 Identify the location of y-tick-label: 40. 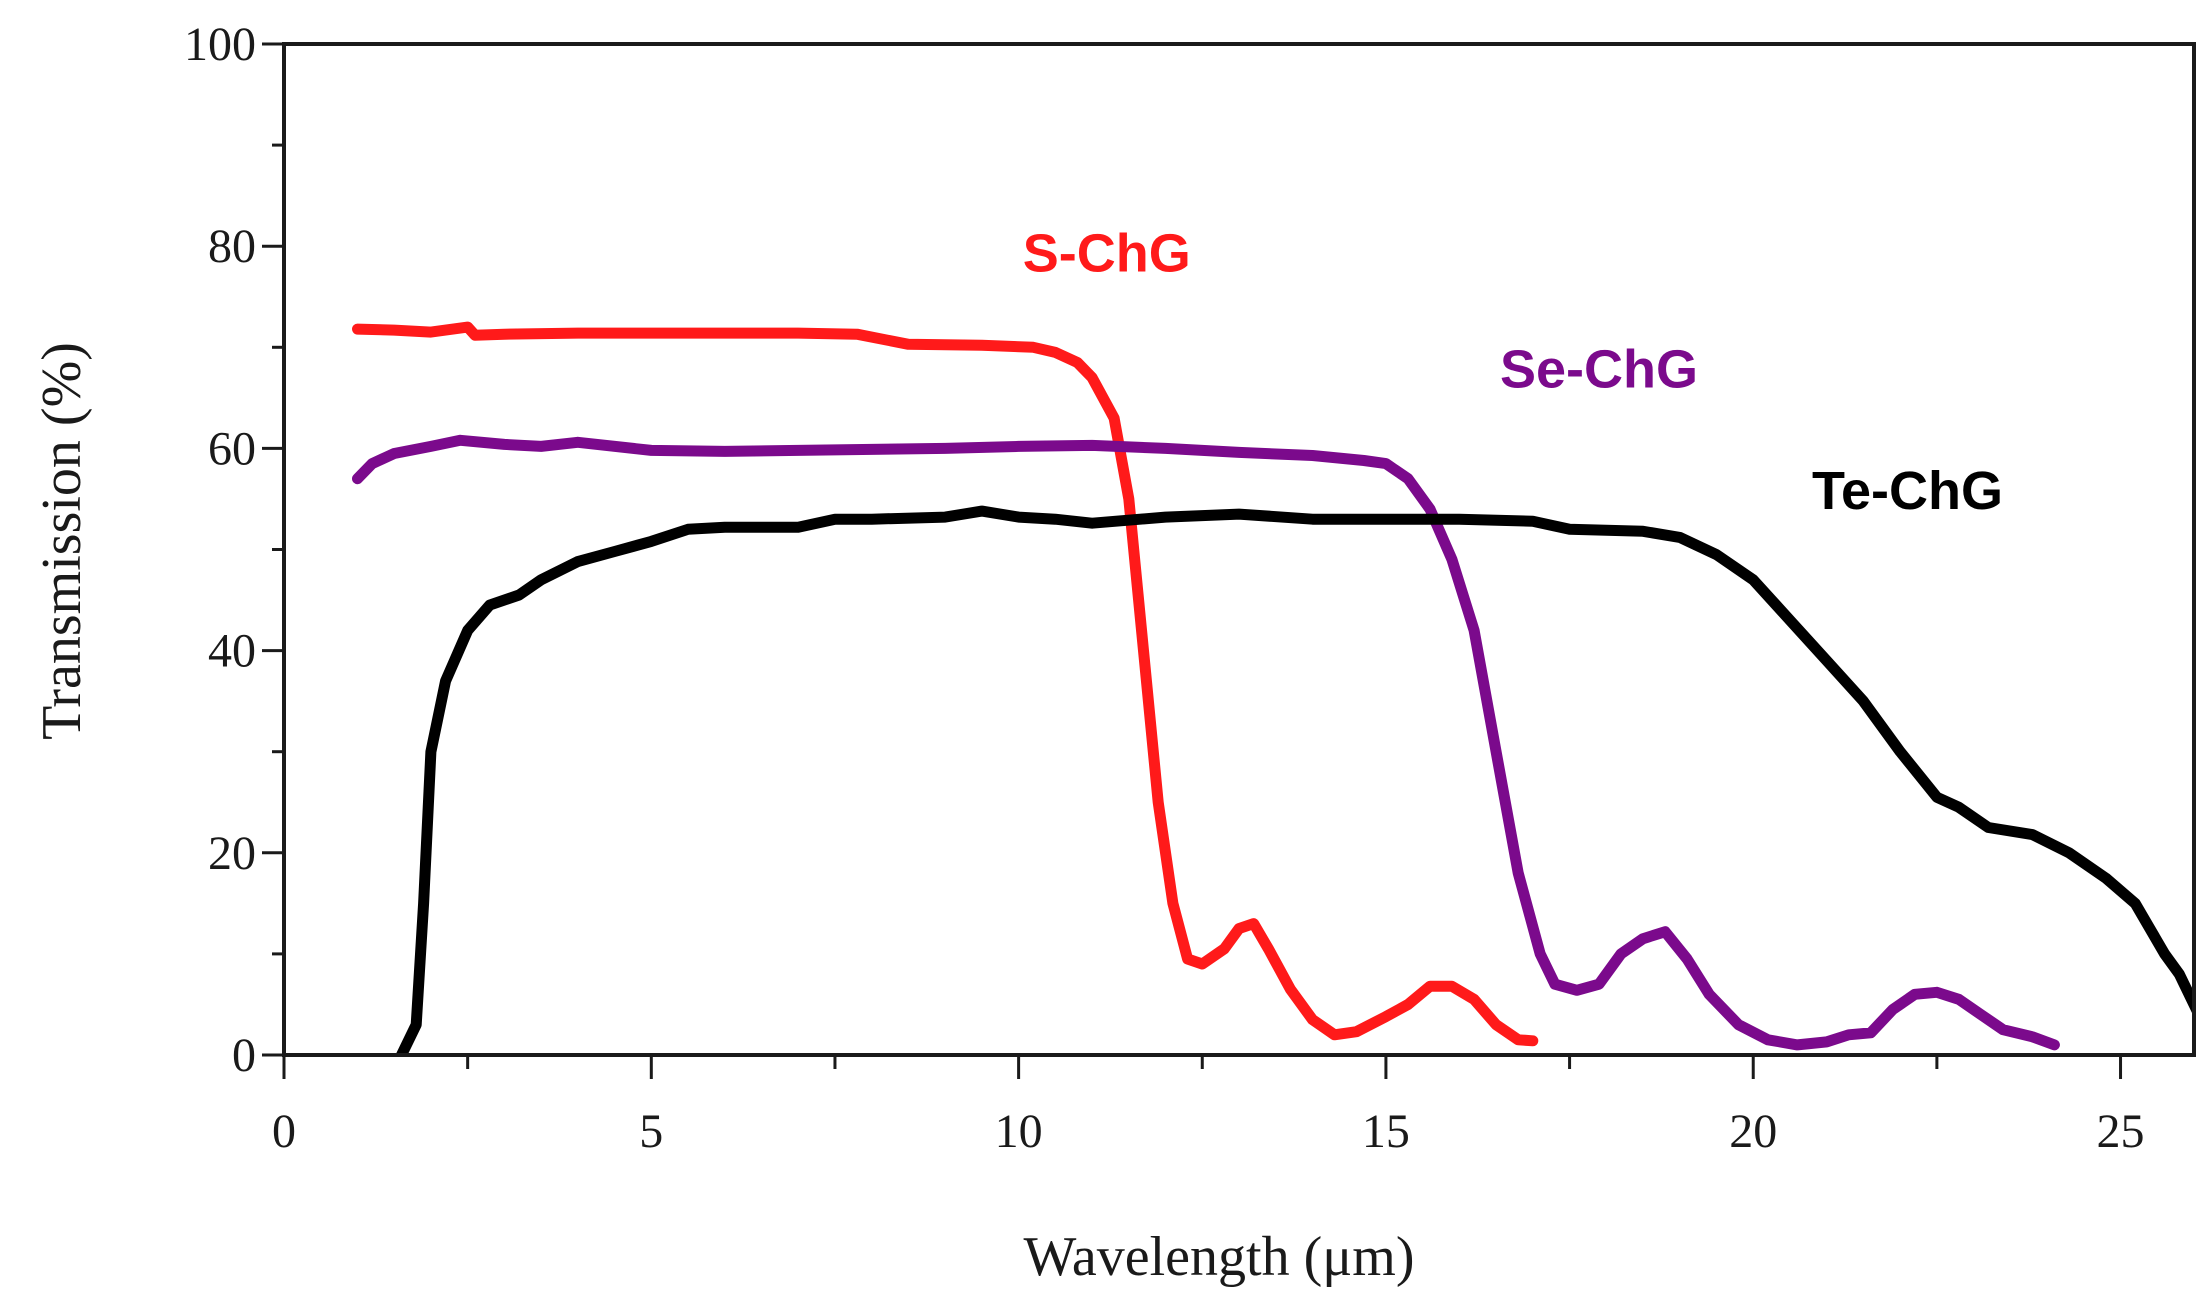
(232, 651).